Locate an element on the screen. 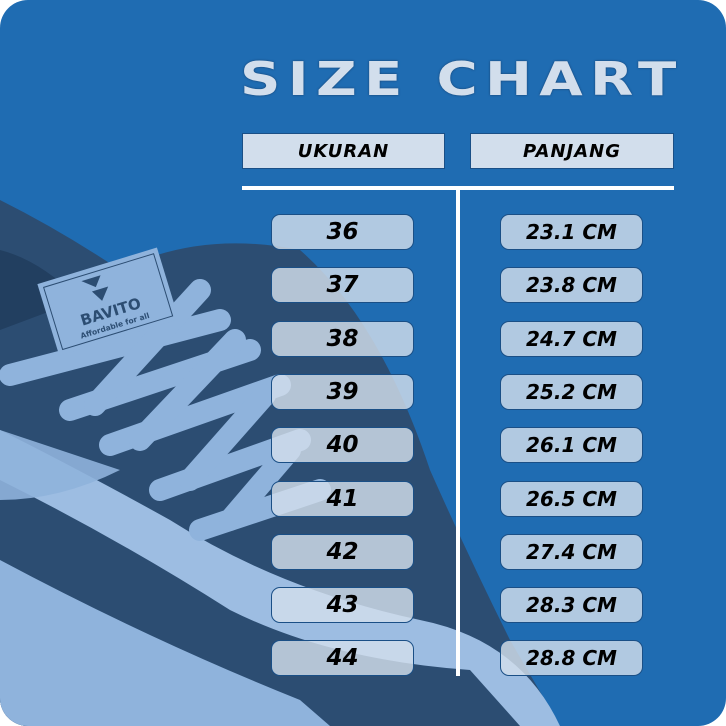 This screenshot has height=726, width=726. size-cell: 38 is located at coordinates (342, 338).